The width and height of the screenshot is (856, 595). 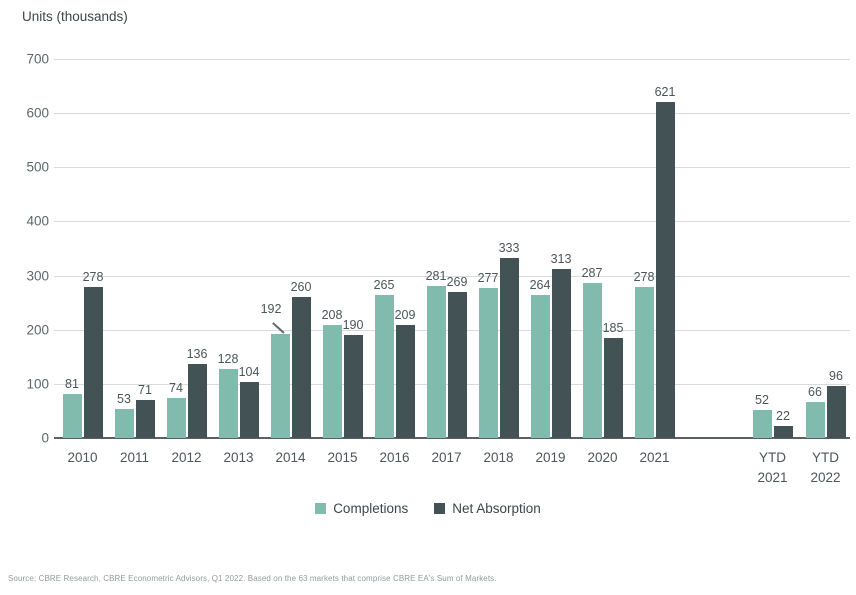 I want to click on y-axis-tick: 300, so click(x=37, y=276).